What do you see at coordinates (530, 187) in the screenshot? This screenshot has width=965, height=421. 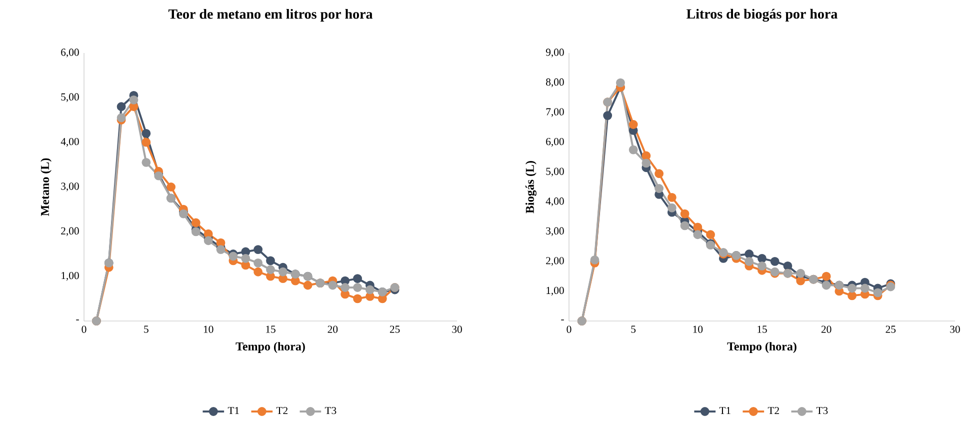 I see `y-axis-title: Biogás (L)` at bounding box center [530, 187].